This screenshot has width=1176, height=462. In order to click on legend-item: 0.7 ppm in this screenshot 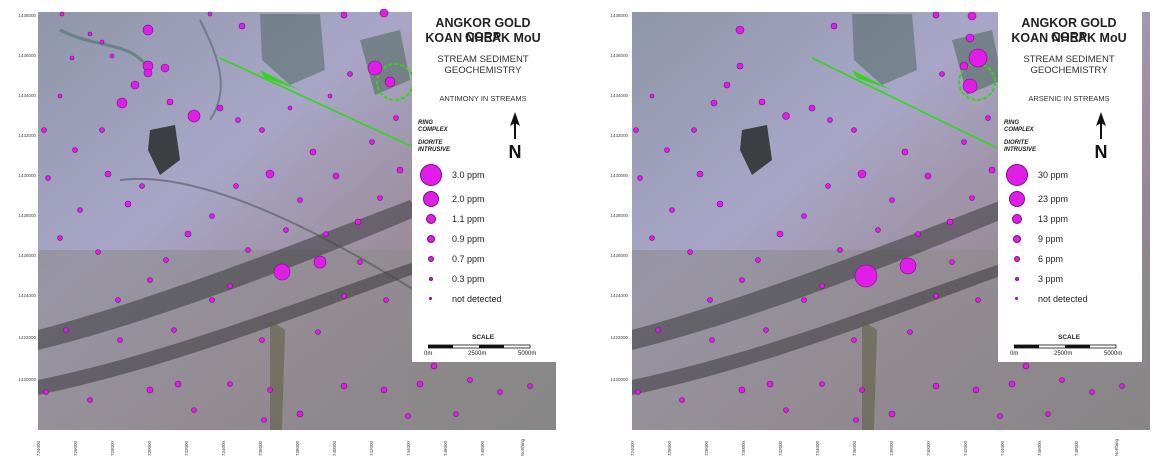, I will do `click(484, 259)`.